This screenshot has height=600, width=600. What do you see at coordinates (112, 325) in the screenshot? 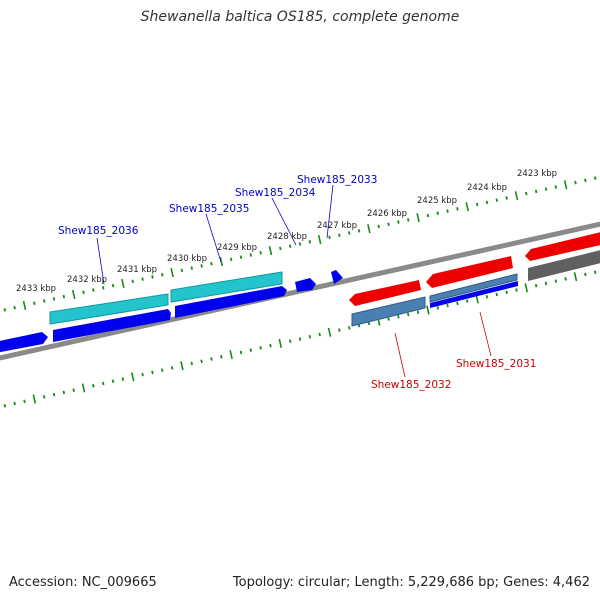
I see `cds-2036` at bounding box center [112, 325].